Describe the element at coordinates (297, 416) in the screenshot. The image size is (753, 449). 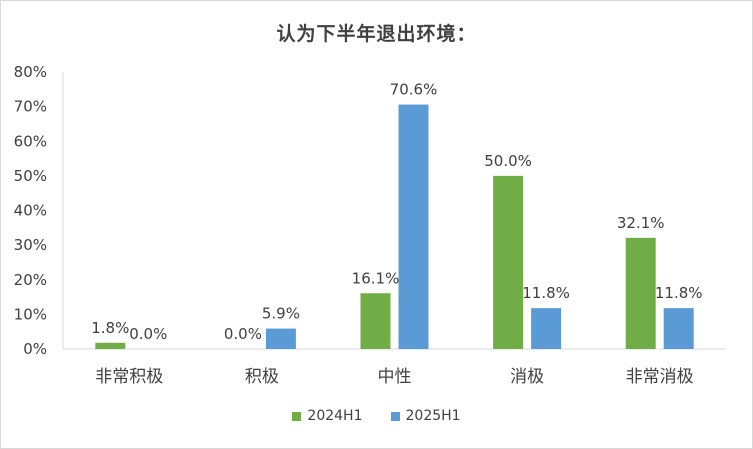
I see `legend-swatch-2024h1` at that location.